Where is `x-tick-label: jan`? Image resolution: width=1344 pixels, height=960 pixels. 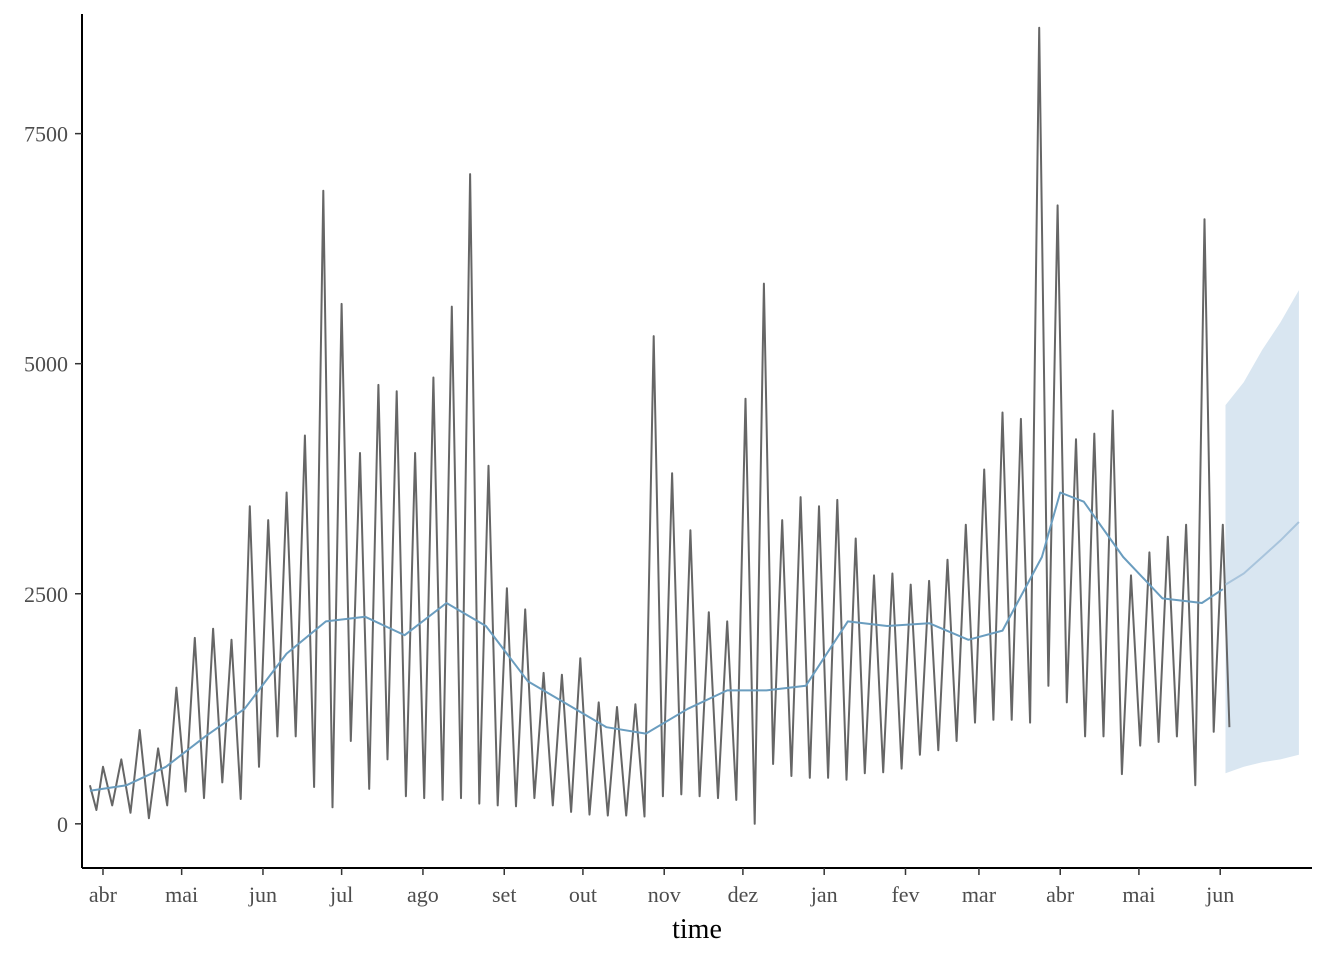
x-tick-label: jan is located at coordinates (824, 894).